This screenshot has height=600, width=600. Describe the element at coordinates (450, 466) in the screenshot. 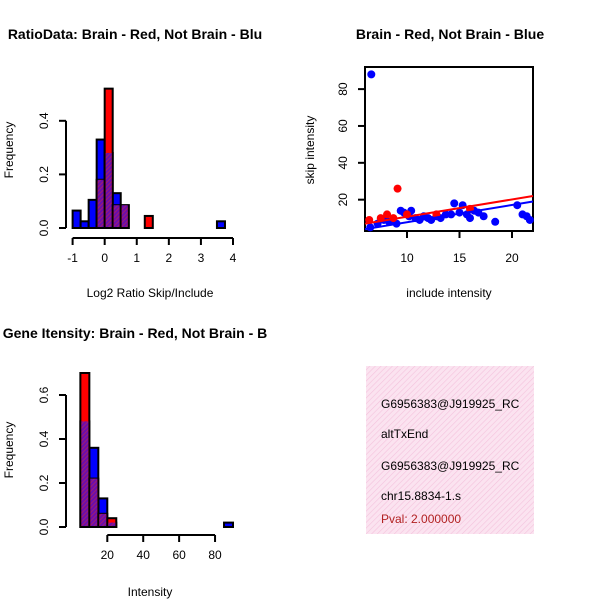

I see `info-line-junction-repeat: G6956383@J919925_RC` at that location.